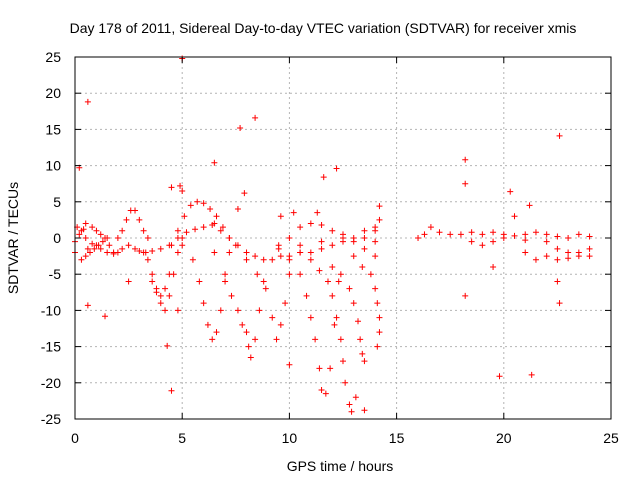  Describe the element at coordinates (75, 438) in the screenshot. I see `x-tick-label: 0` at that location.